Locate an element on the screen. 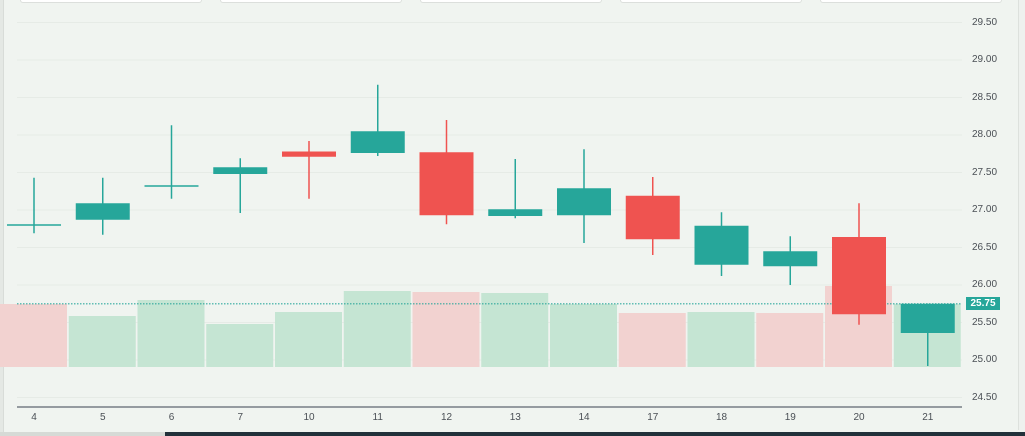 Image resolution: width=1025 pixels, height=436 pixels. x-tick-label: 21 is located at coordinates (928, 417).